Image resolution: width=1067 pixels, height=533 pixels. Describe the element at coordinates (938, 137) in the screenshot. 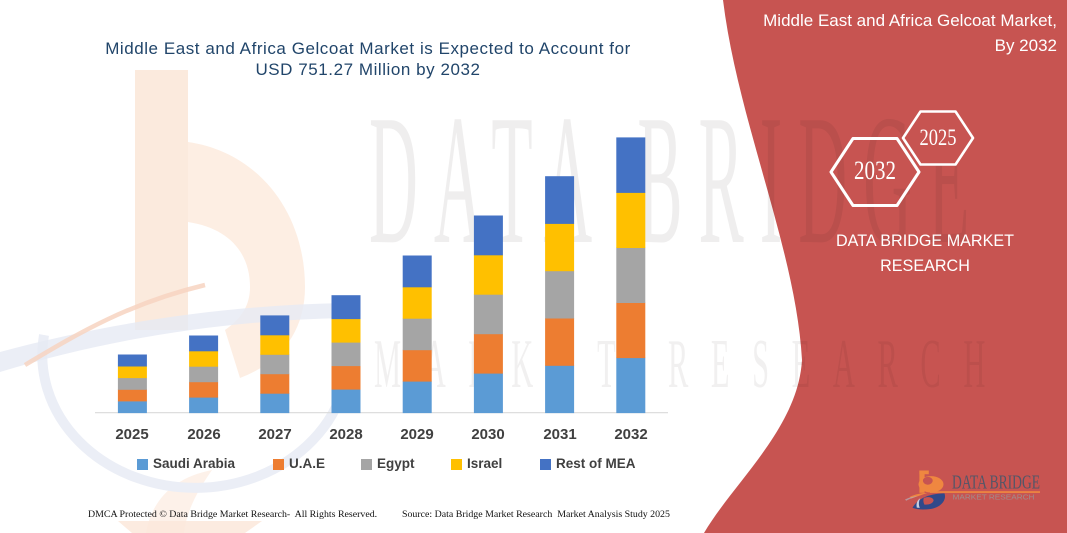

I see `svg-text: 2025` at that location.